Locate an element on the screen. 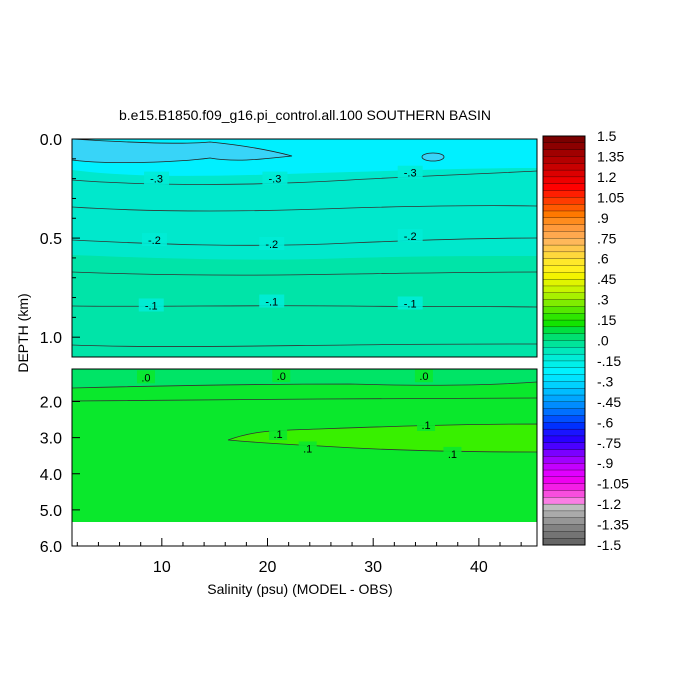 Image resolution: width=700 pixels, height=700 pixels. colorbar-label: -1.5 is located at coordinates (609, 545).